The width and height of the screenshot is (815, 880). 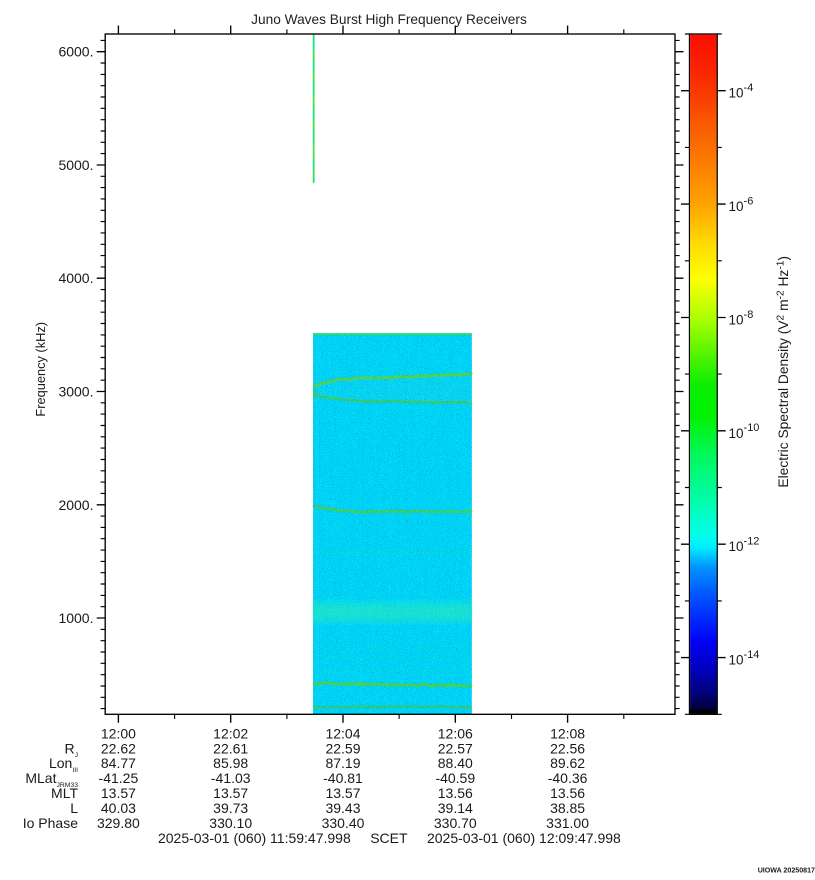 I want to click on svg-text: 3000., so click(x=75, y=392).